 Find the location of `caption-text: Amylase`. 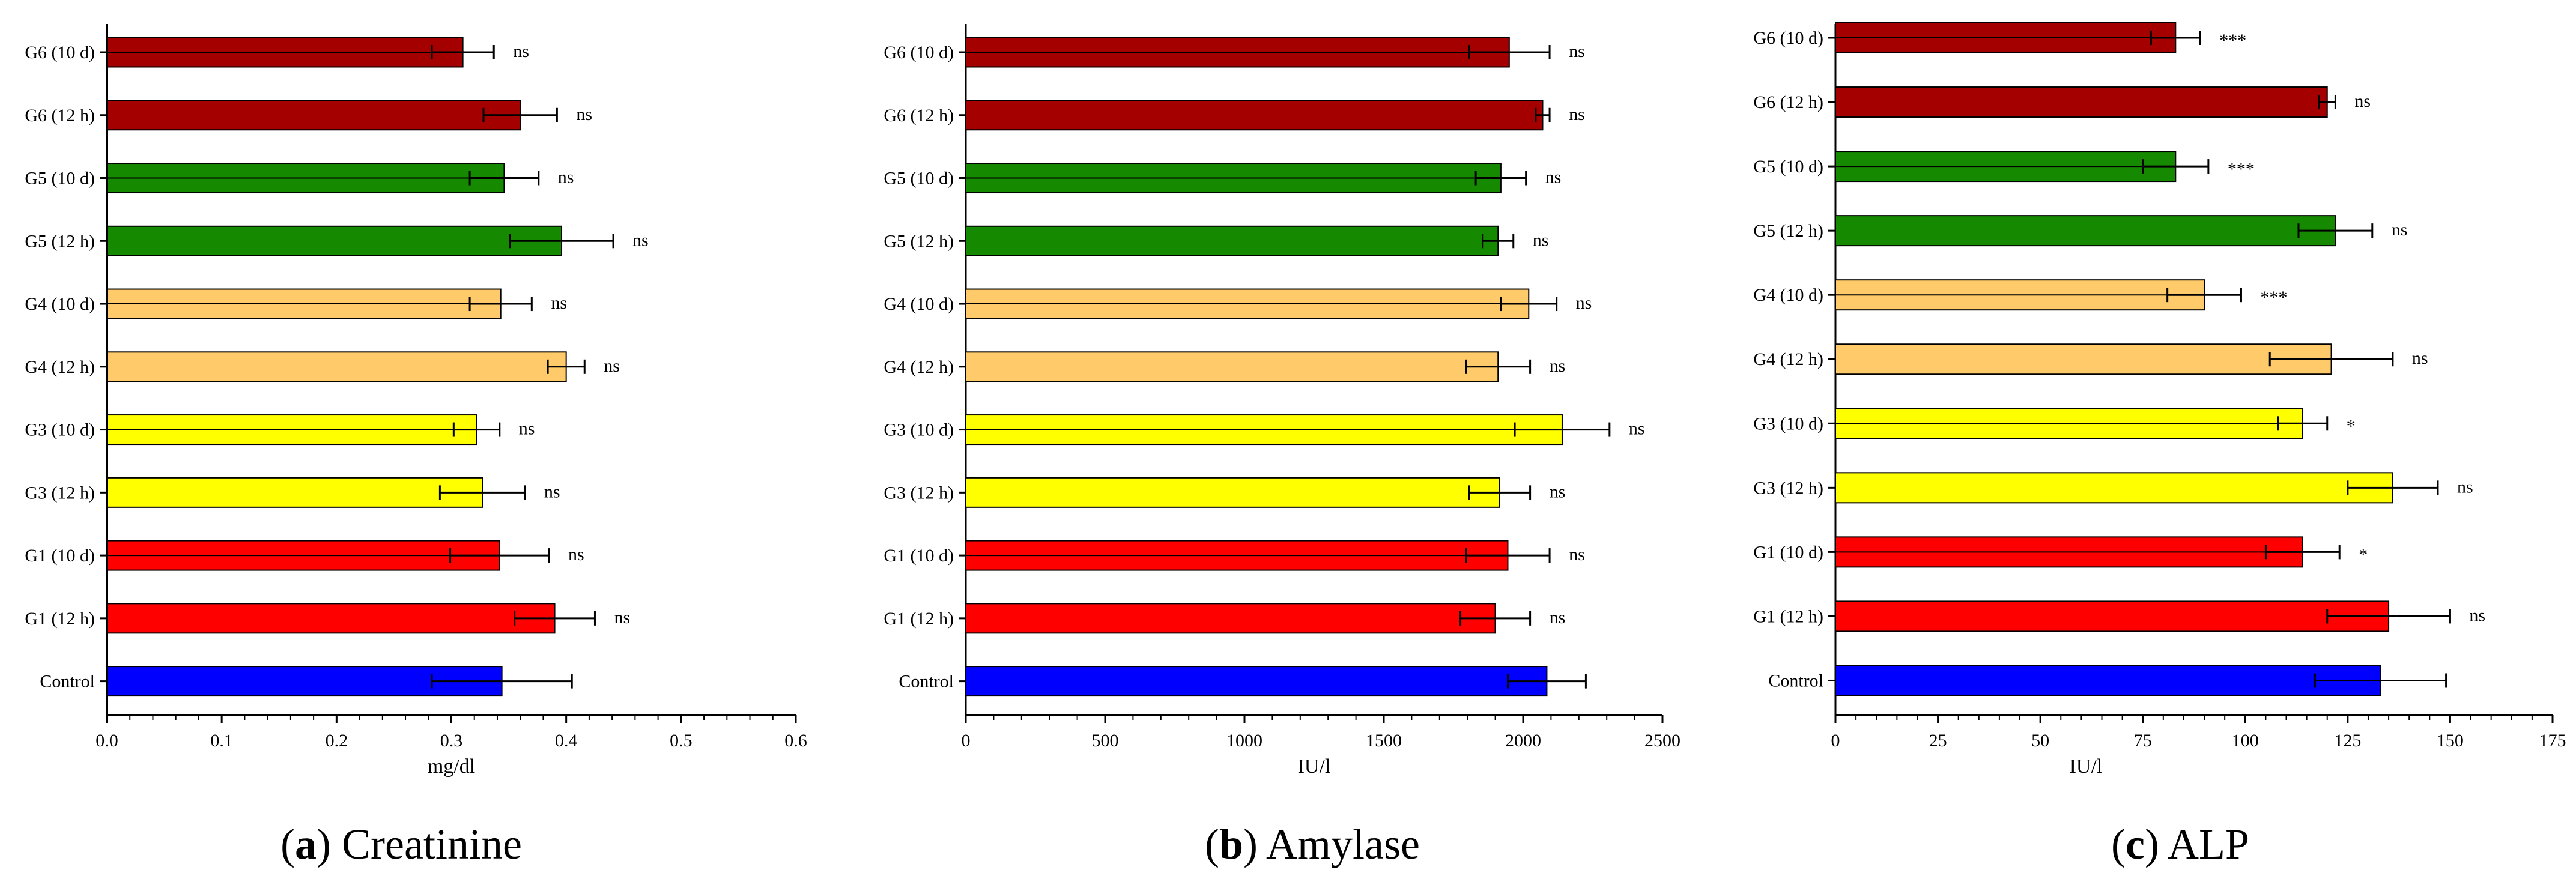

caption-text: Amylase is located at coordinates (1343, 844).